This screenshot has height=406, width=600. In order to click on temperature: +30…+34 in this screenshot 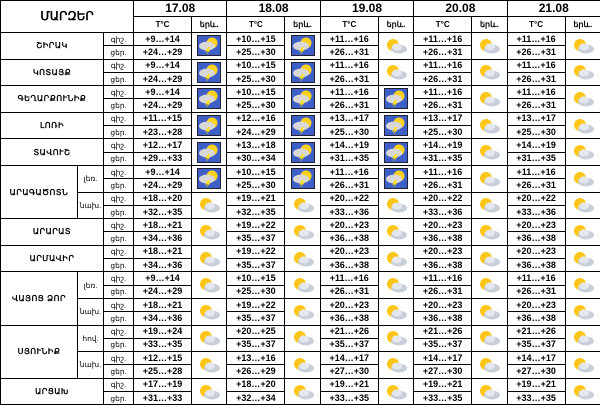, I will do `click(256, 158)`.